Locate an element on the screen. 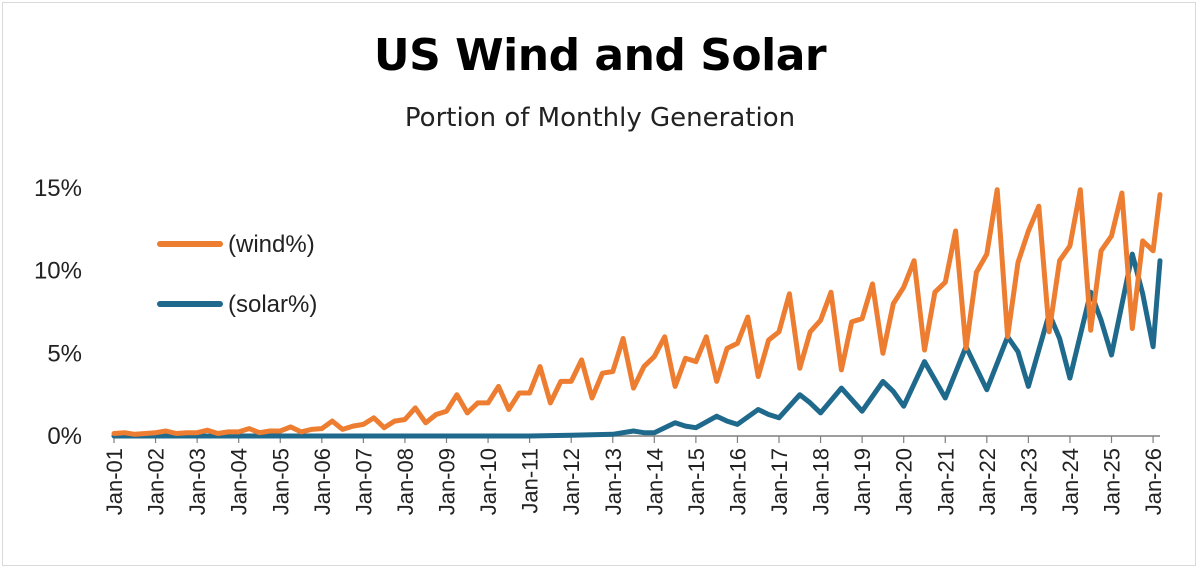 Image resolution: width=1200 pixels, height=570 pixels. x-tick-label: Jan-15 is located at coordinates (696, 481).